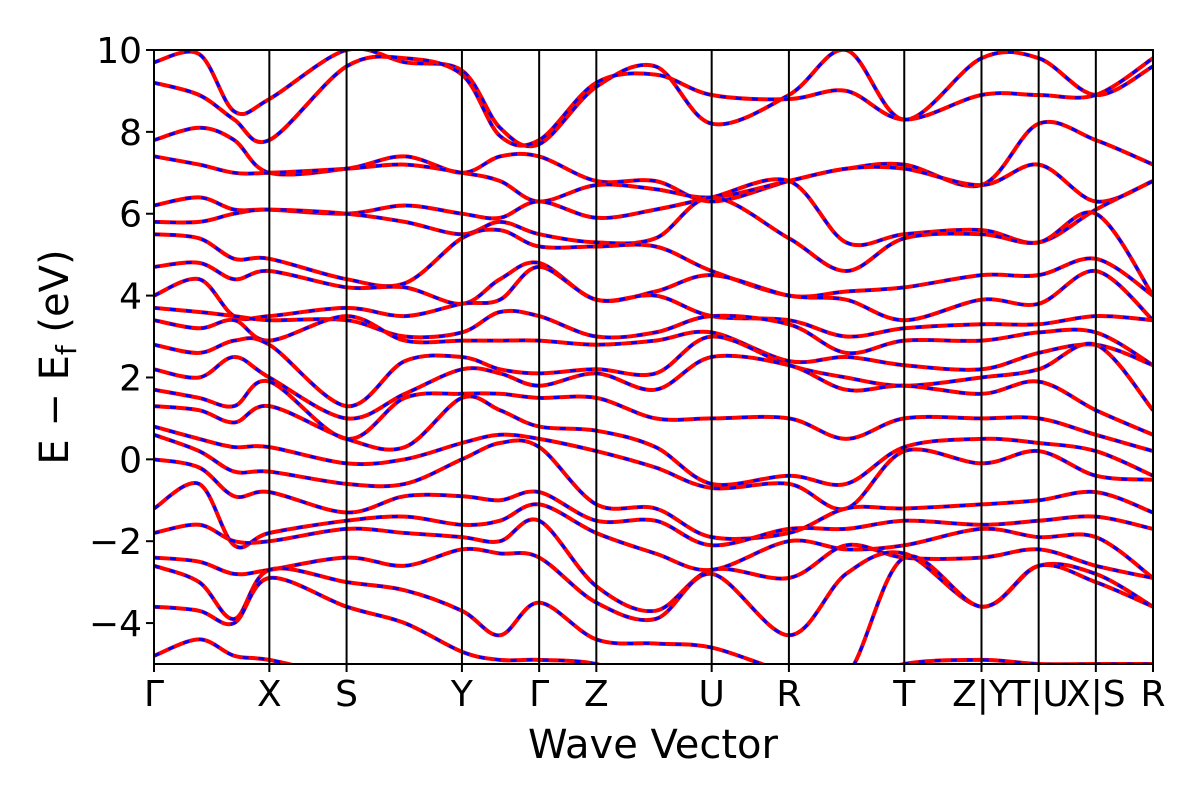  I want to click on y-tick-label-7: 8, so click(130, 133).